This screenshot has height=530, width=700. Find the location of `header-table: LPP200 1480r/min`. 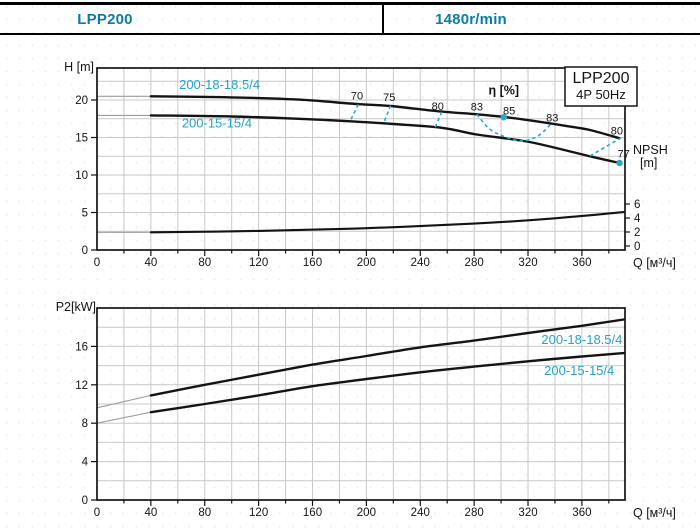

header-table: LPP200 1480r/min is located at coordinates (350, 18).